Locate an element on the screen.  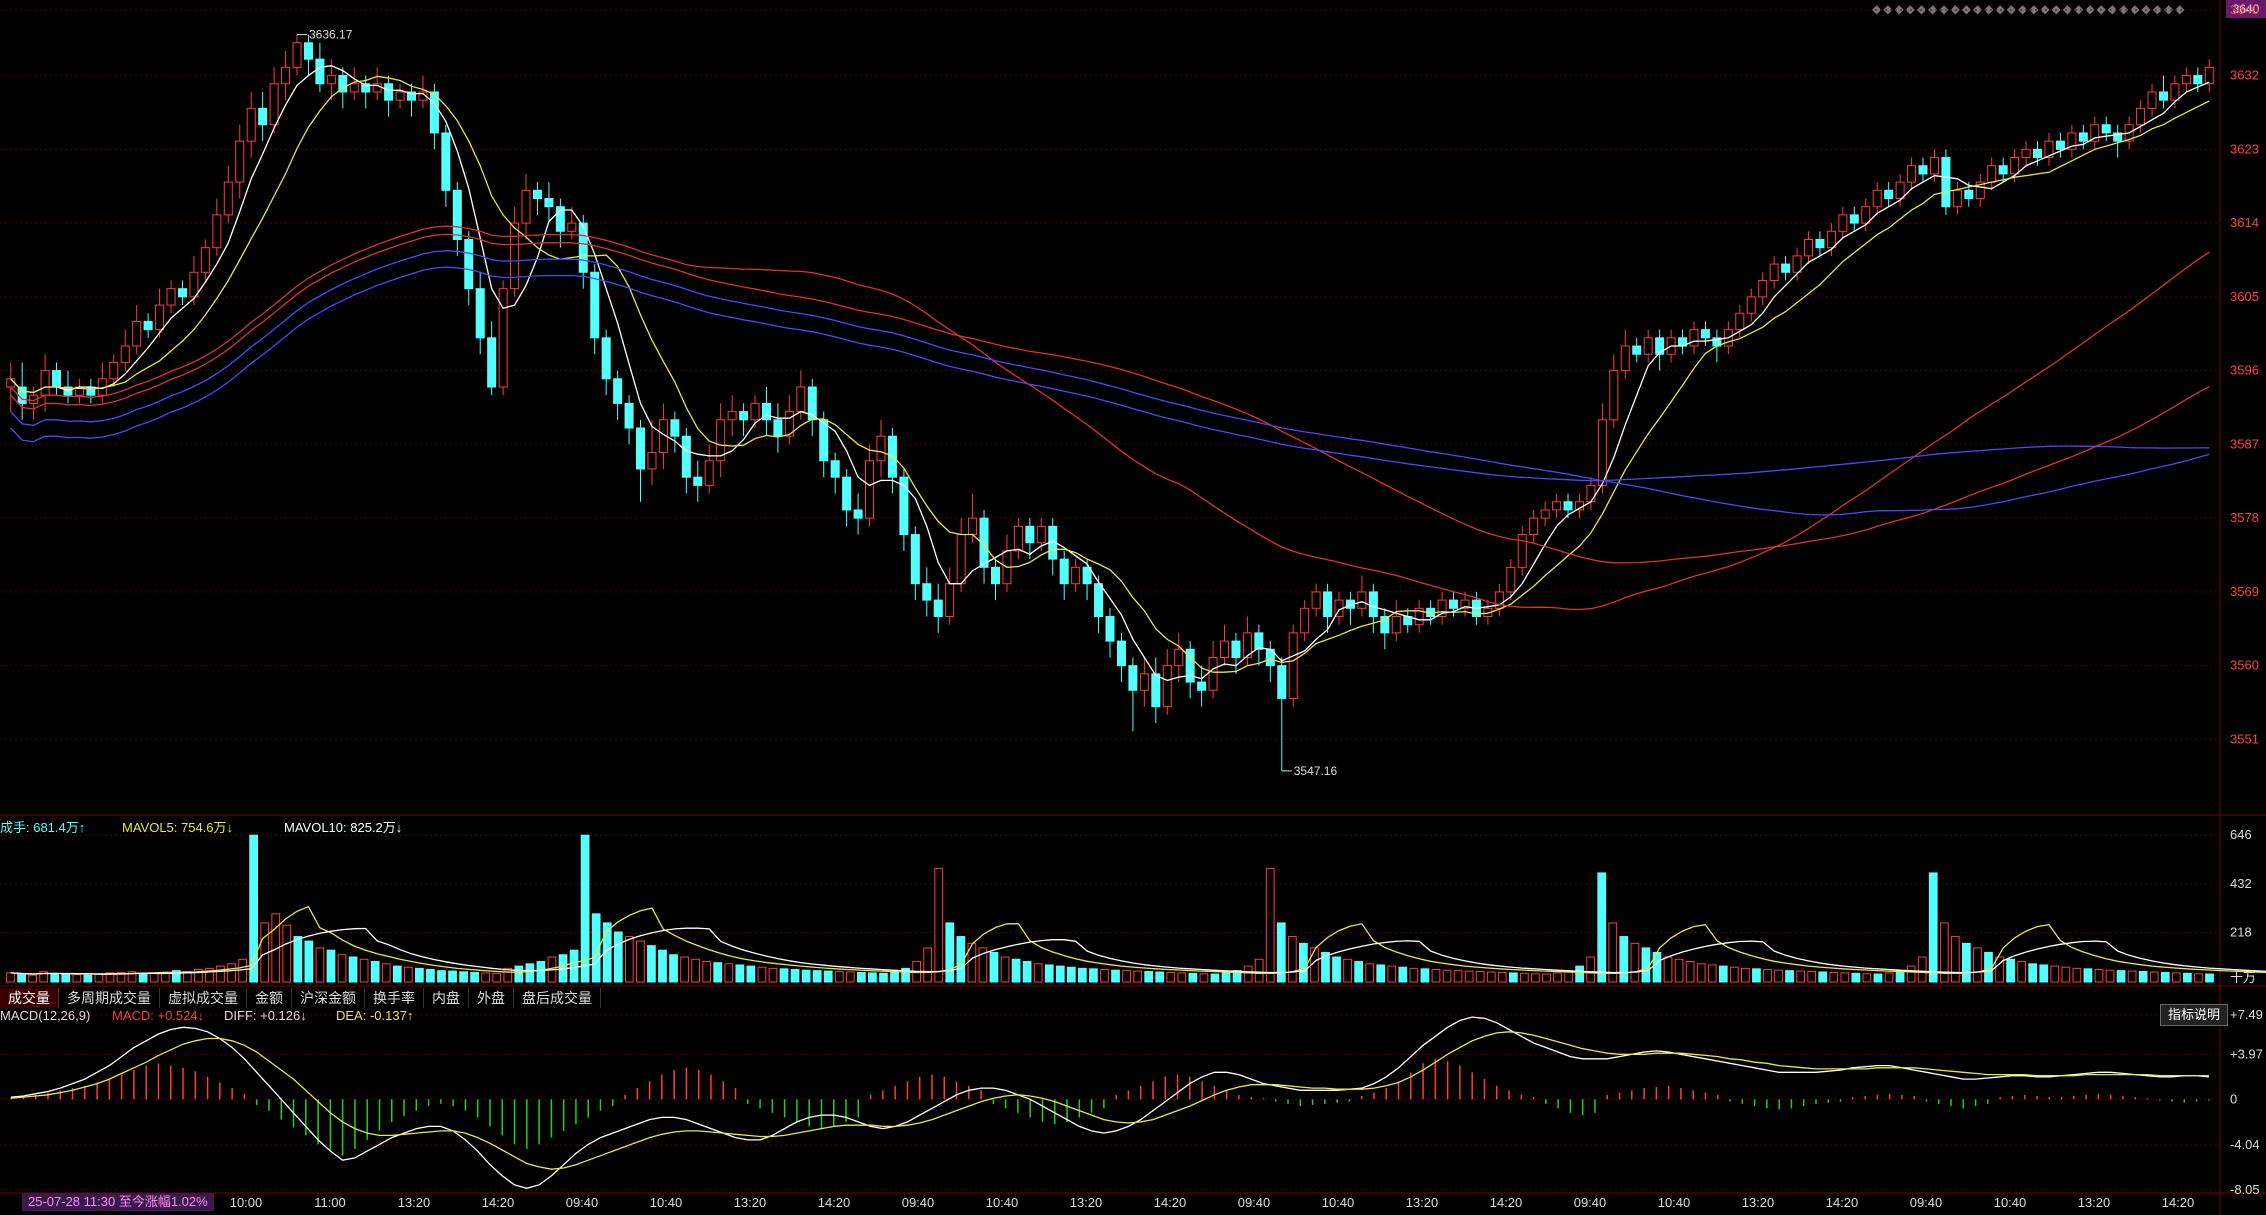
macd-legend: MACD: +0.524↓ is located at coordinates (158, 1015).